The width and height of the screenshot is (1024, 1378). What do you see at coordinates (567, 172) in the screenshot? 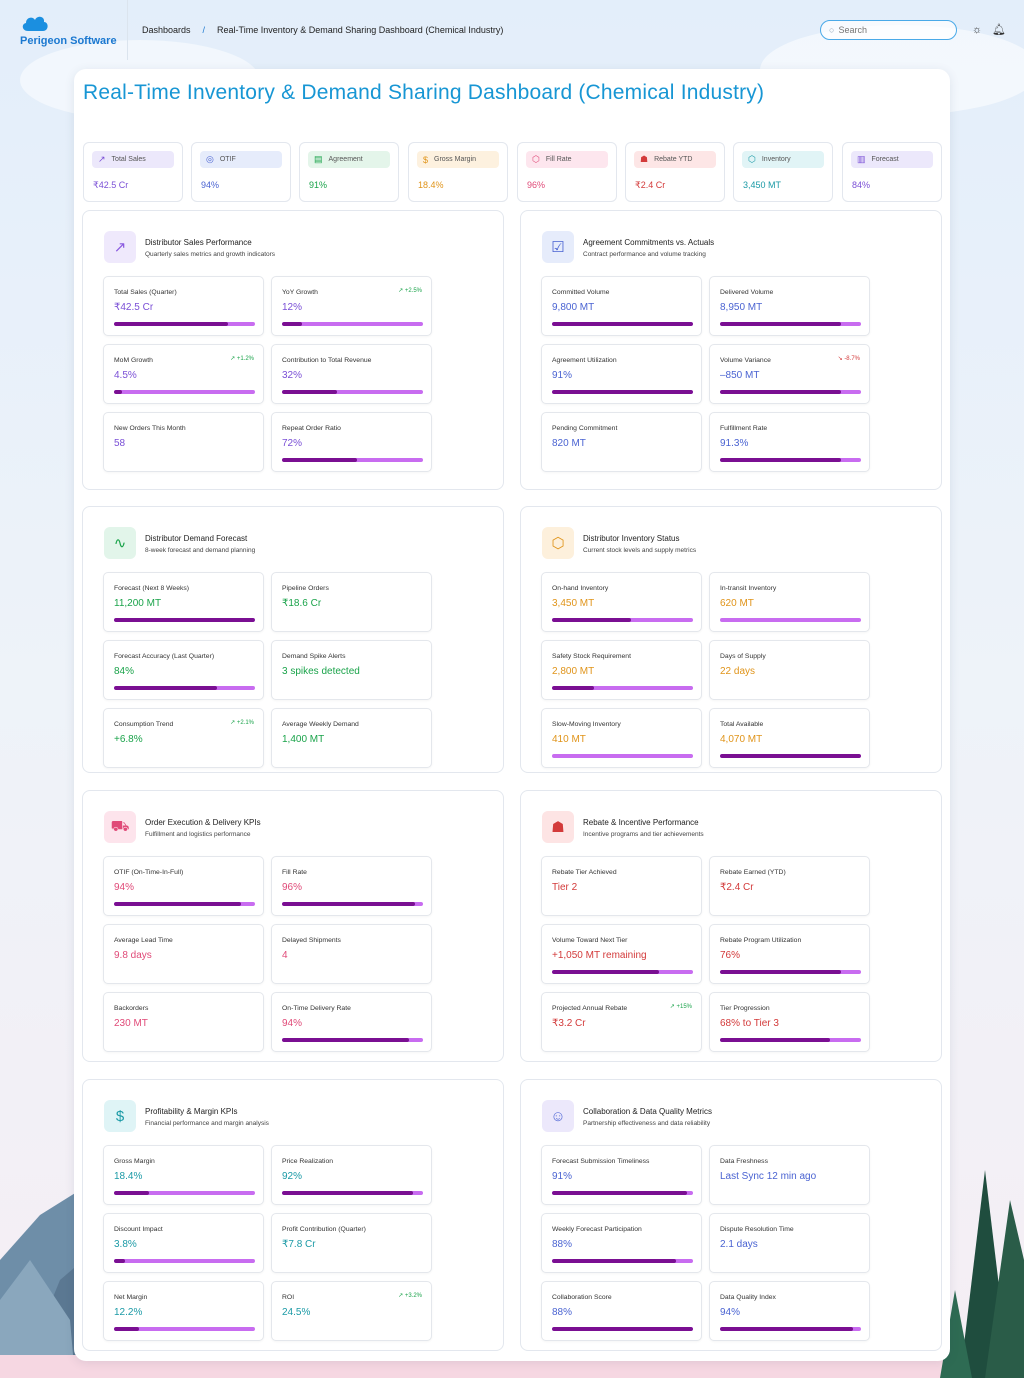
I see `kpi-card-fill-rate: ⬡ Fill Rate 96%` at bounding box center [567, 172].